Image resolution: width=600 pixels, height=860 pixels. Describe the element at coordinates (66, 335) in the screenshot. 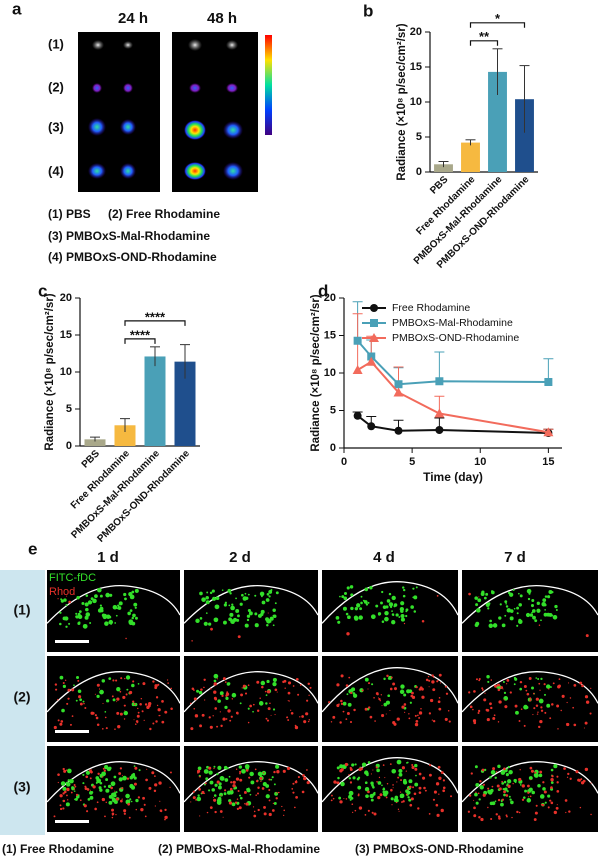

I see `y-tick-label: 15` at that location.